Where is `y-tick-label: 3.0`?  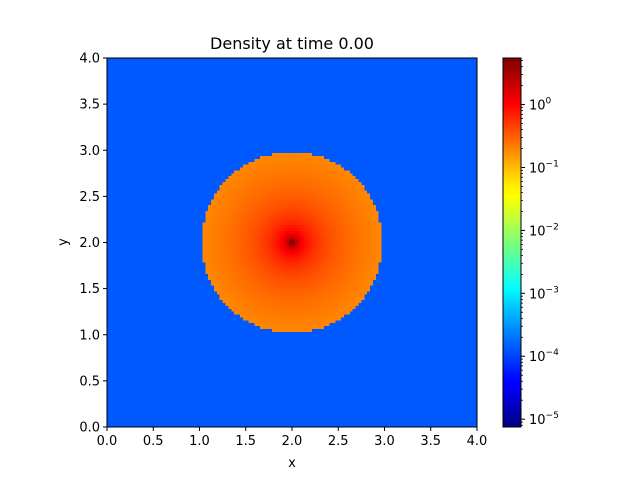 y-tick-label: 3.0 is located at coordinates (89, 151).